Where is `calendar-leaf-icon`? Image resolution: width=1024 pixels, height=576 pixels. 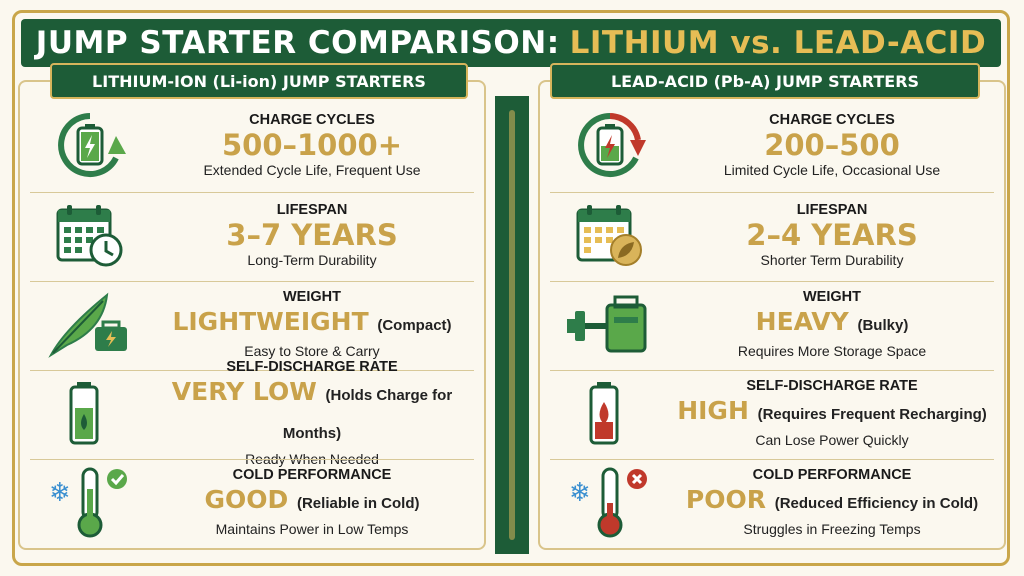 calendar-leaf-icon is located at coordinates (610, 235).